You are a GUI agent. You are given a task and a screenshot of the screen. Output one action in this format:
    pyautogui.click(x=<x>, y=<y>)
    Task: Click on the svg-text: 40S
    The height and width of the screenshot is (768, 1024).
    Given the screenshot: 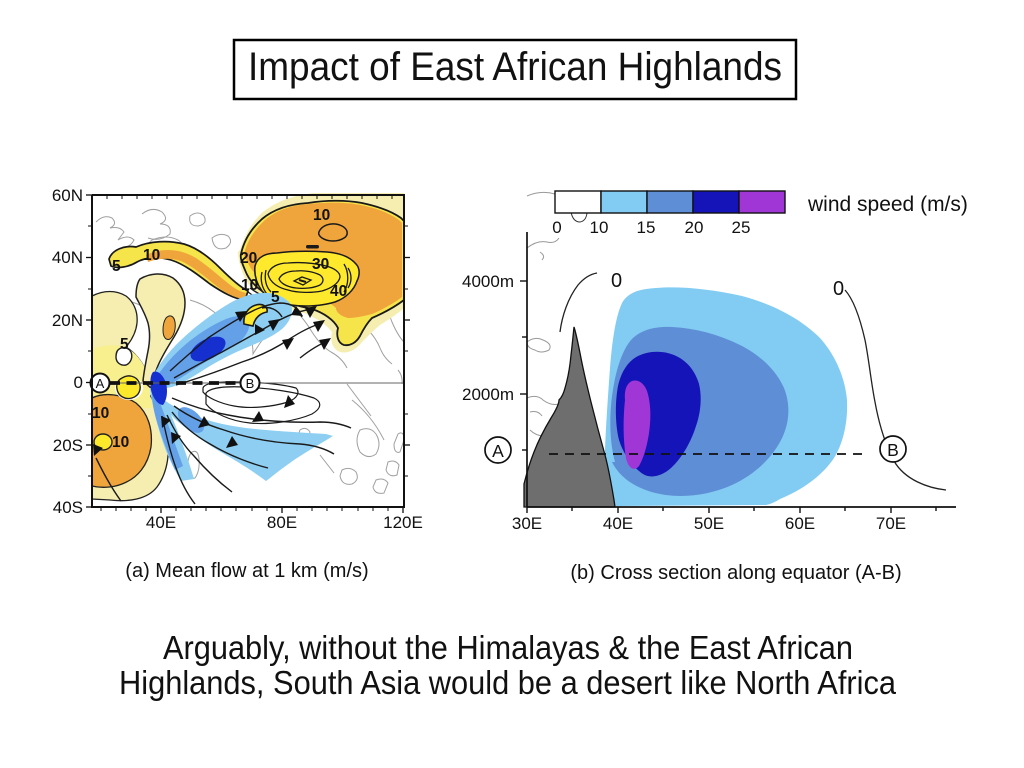 What is the action you would take?
    pyautogui.click(x=68, y=507)
    